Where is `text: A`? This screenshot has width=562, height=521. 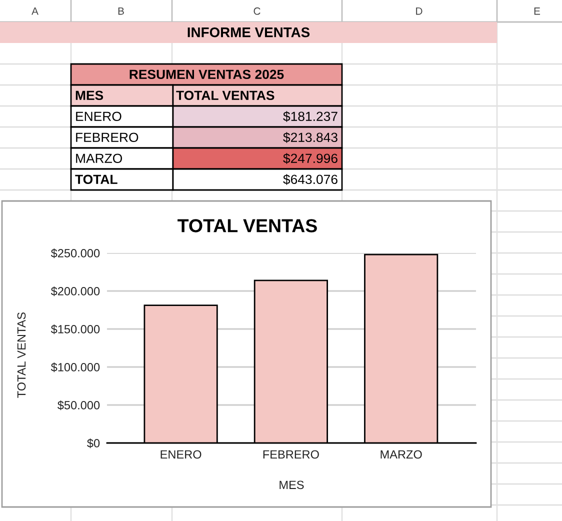 text: A is located at coordinates (35, 11).